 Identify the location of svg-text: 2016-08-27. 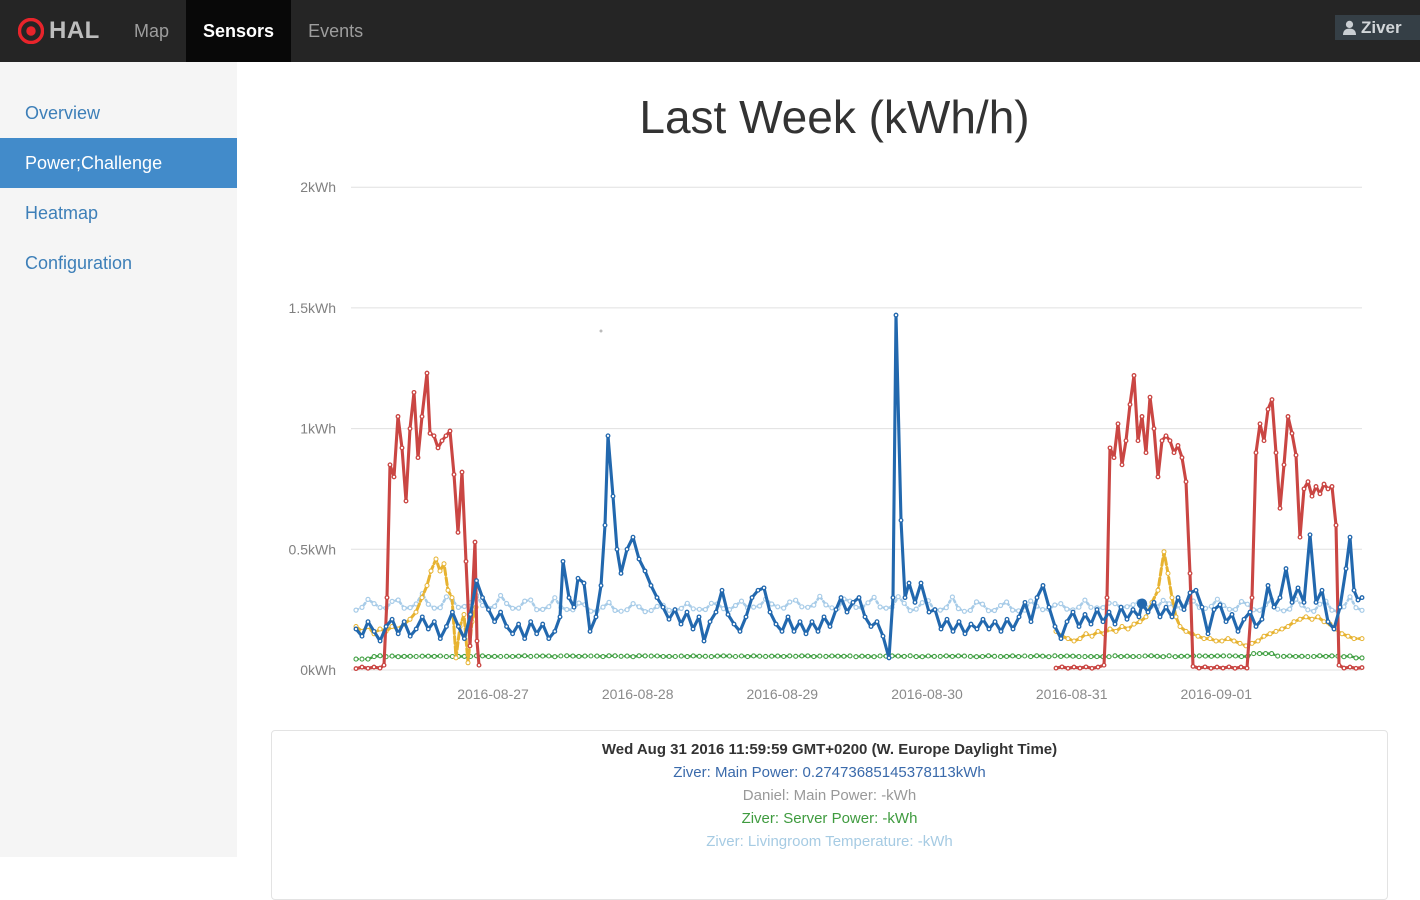
(493, 694).